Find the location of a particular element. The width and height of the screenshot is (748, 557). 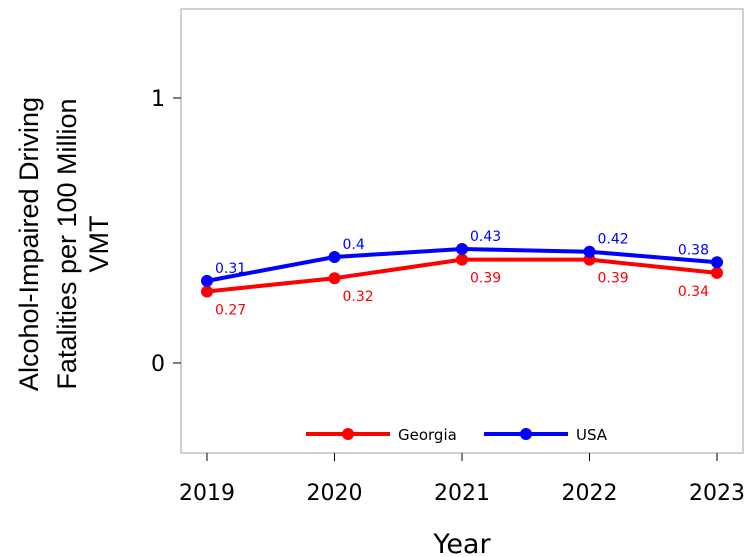

y-axis-label-line: Alcohol-Impaired Driving is located at coordinates (29, 244).